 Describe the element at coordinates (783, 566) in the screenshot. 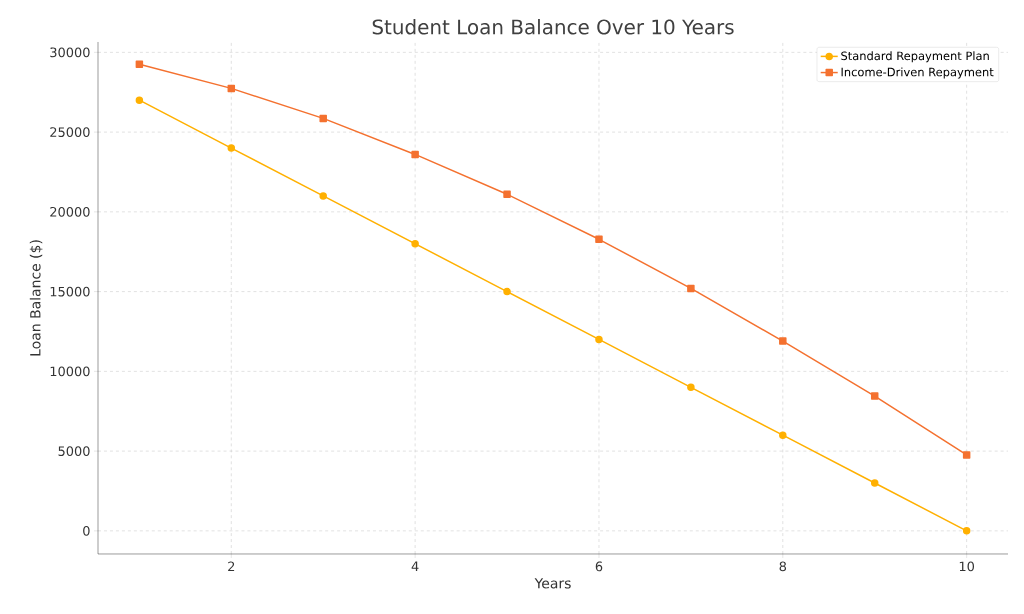

I see `x-tick-label: 8` at that location.